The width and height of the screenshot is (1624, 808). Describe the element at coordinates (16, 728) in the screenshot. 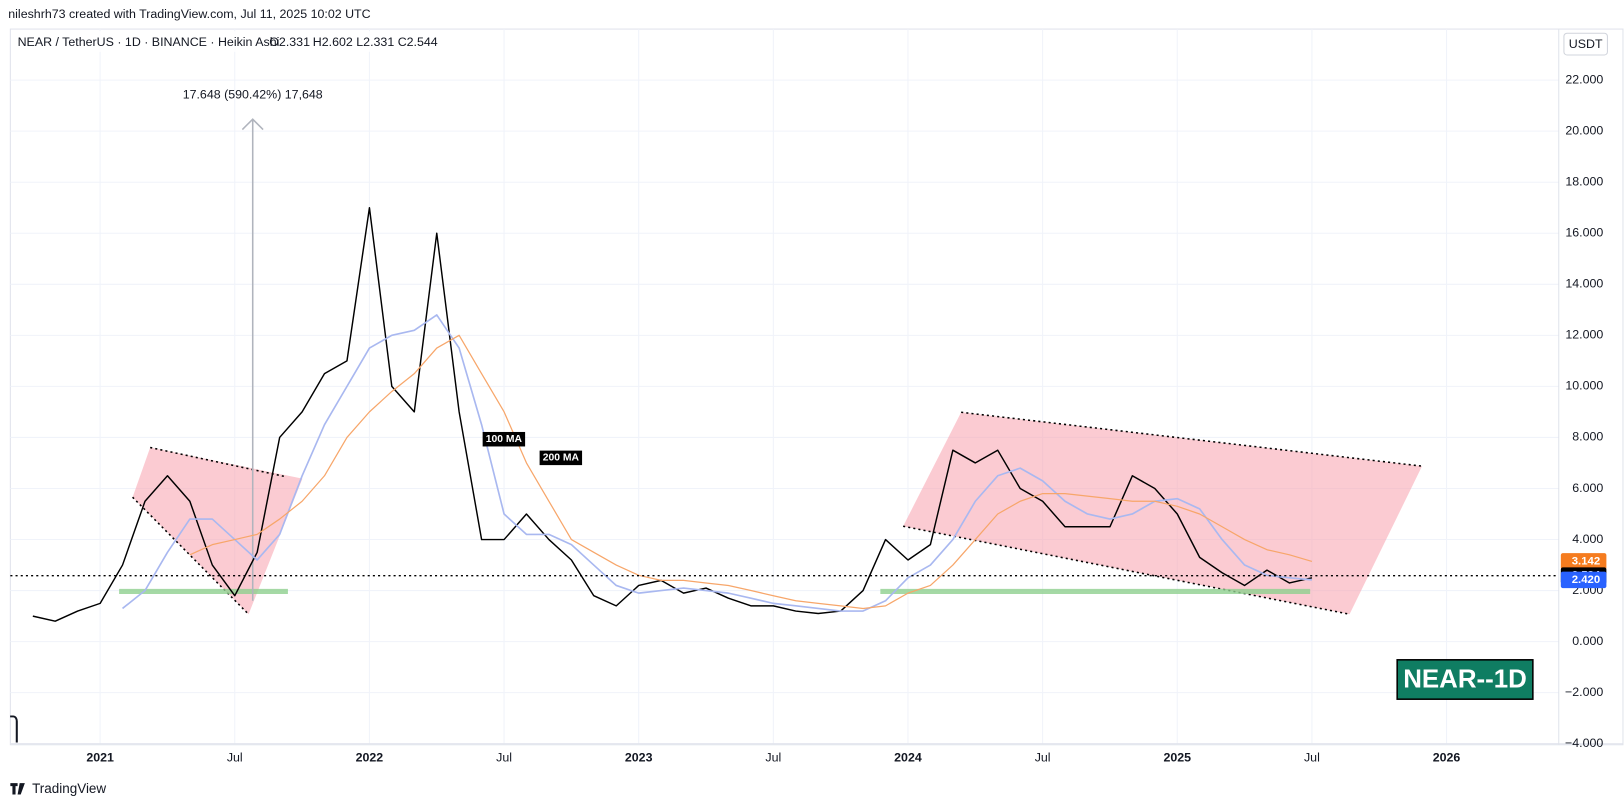

I see `logo-glyph: ⎫` at that location.